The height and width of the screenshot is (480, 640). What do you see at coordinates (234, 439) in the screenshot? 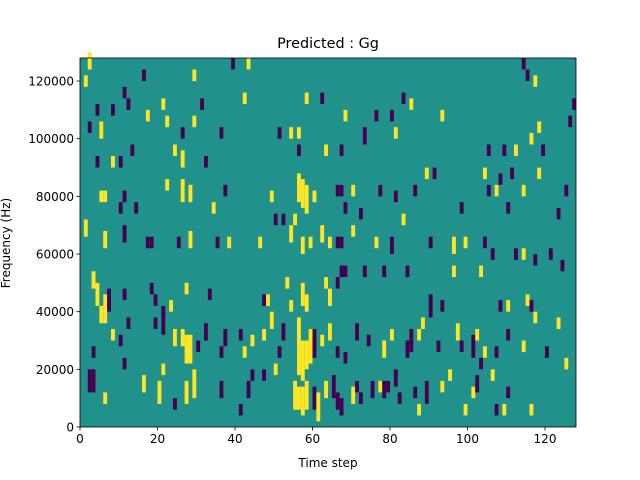
I see `x-tick-label: 40` at bounding box center [234, 439].